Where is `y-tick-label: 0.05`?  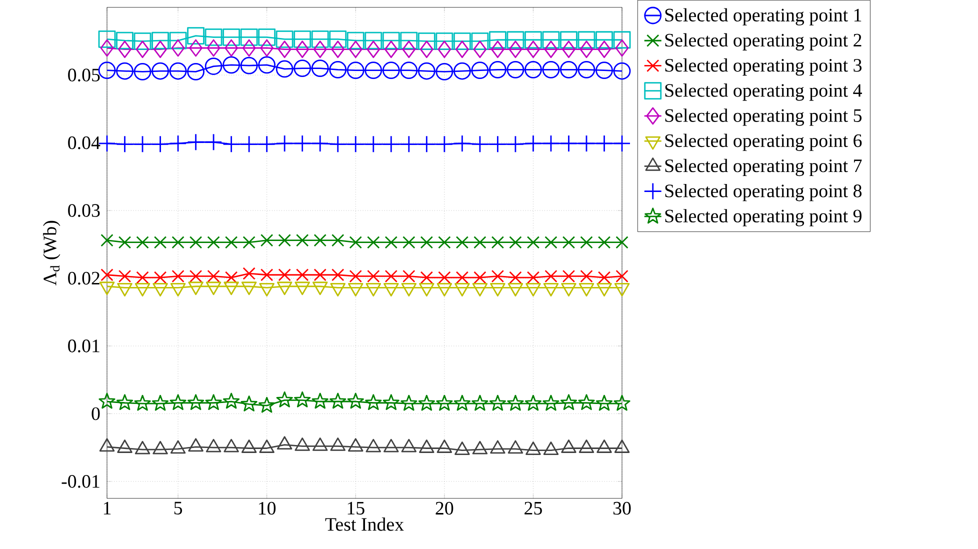 y-tick-label: 0.05 is located at coordinates (84, 75).